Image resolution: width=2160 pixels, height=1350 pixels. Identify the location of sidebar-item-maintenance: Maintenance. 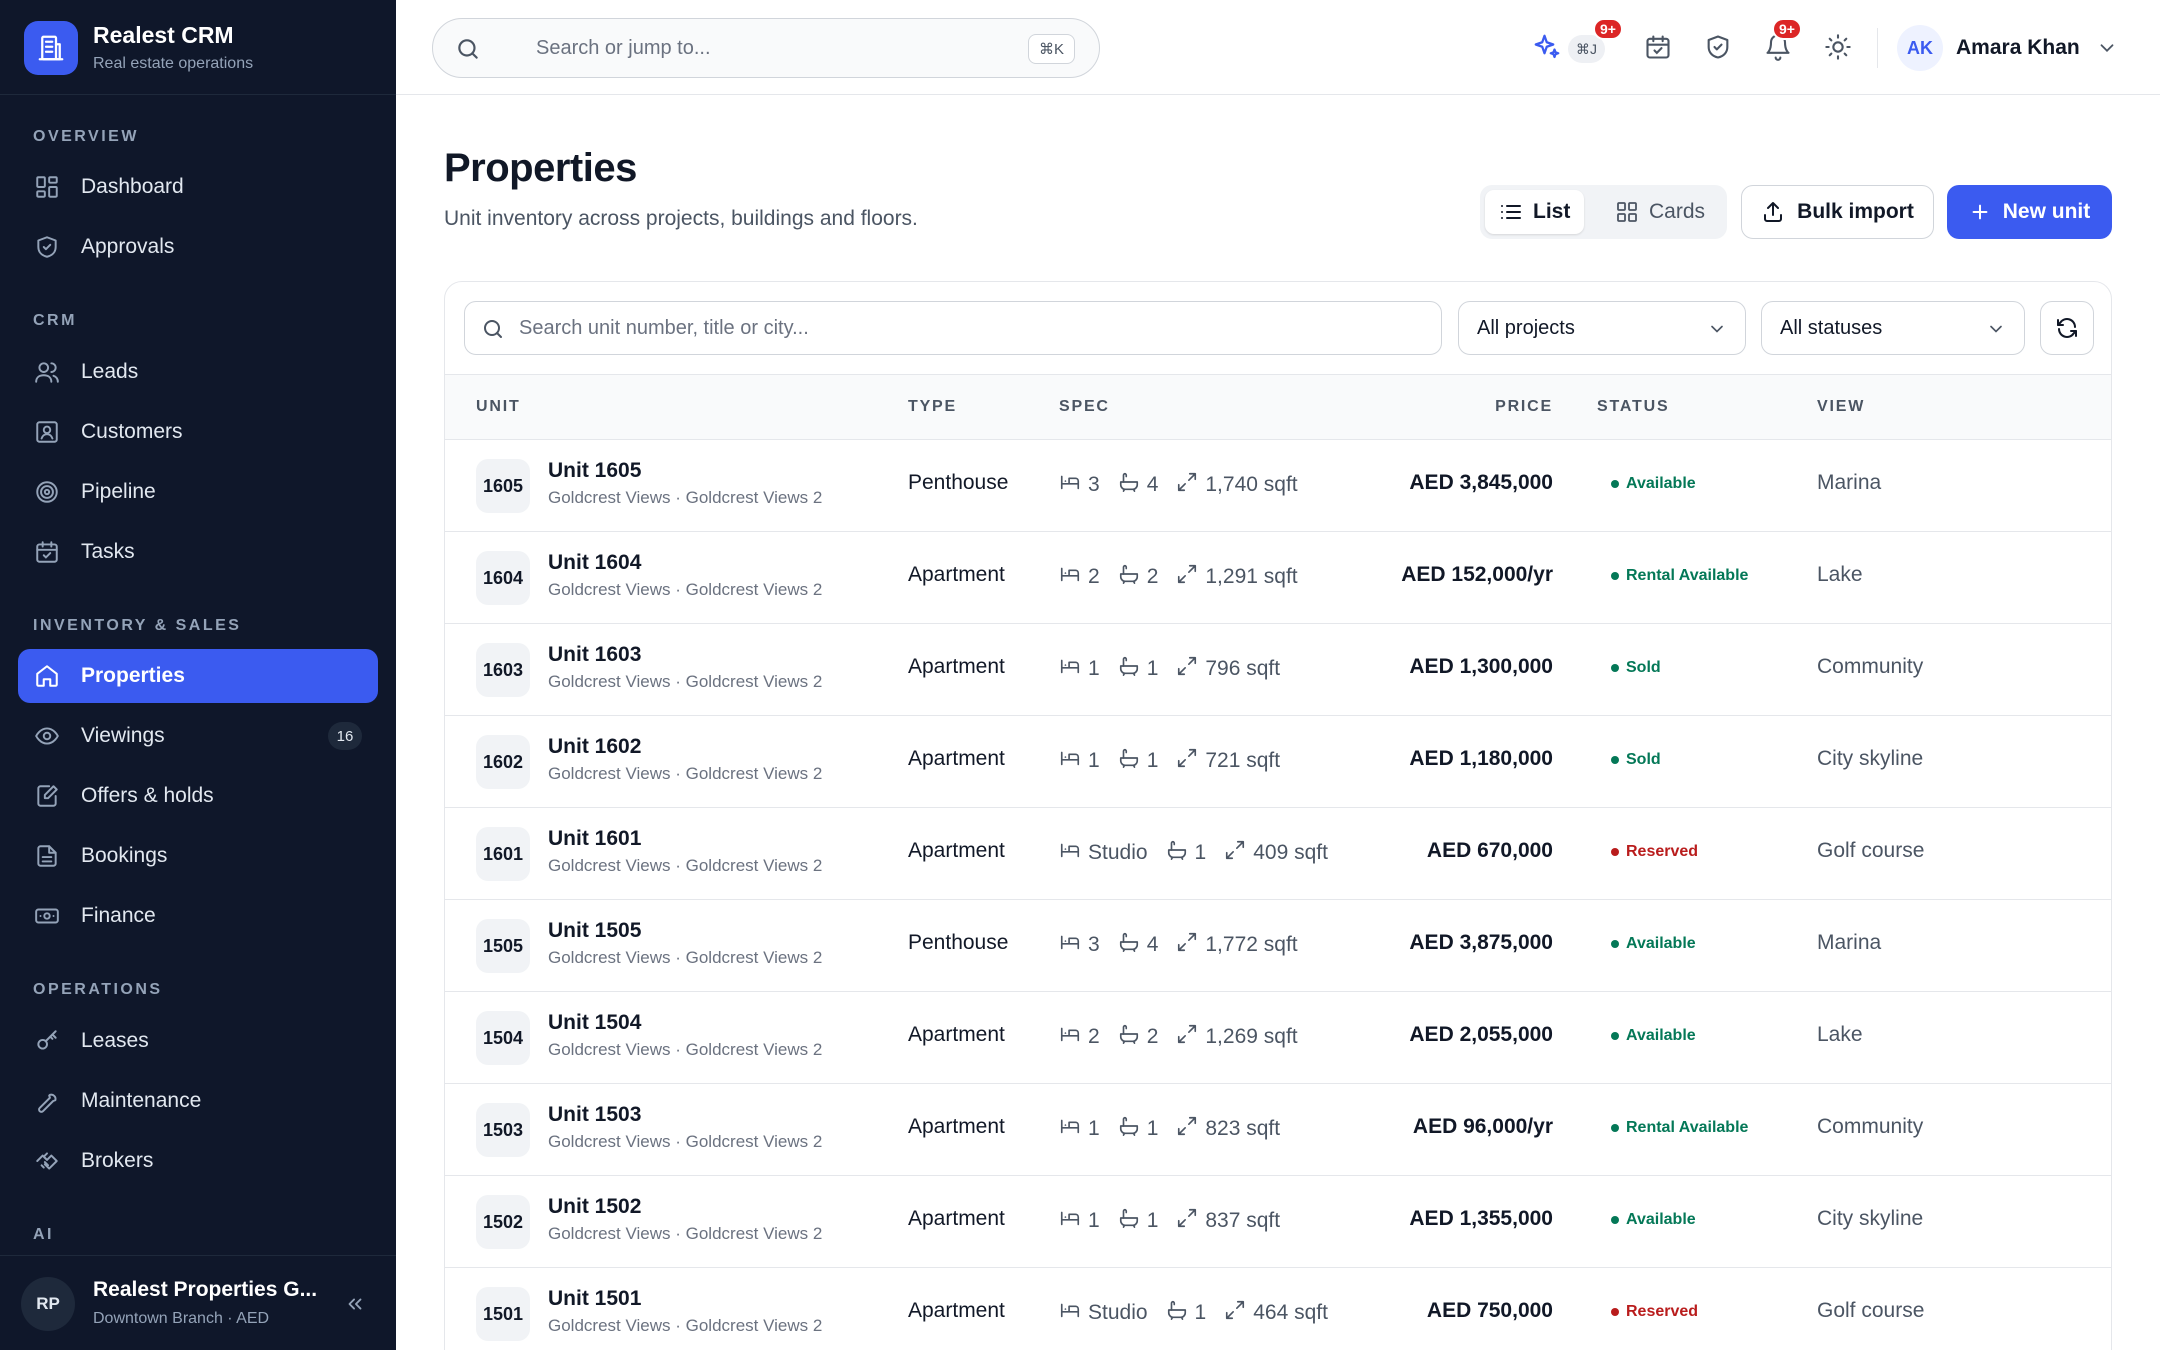
(198, 1101).